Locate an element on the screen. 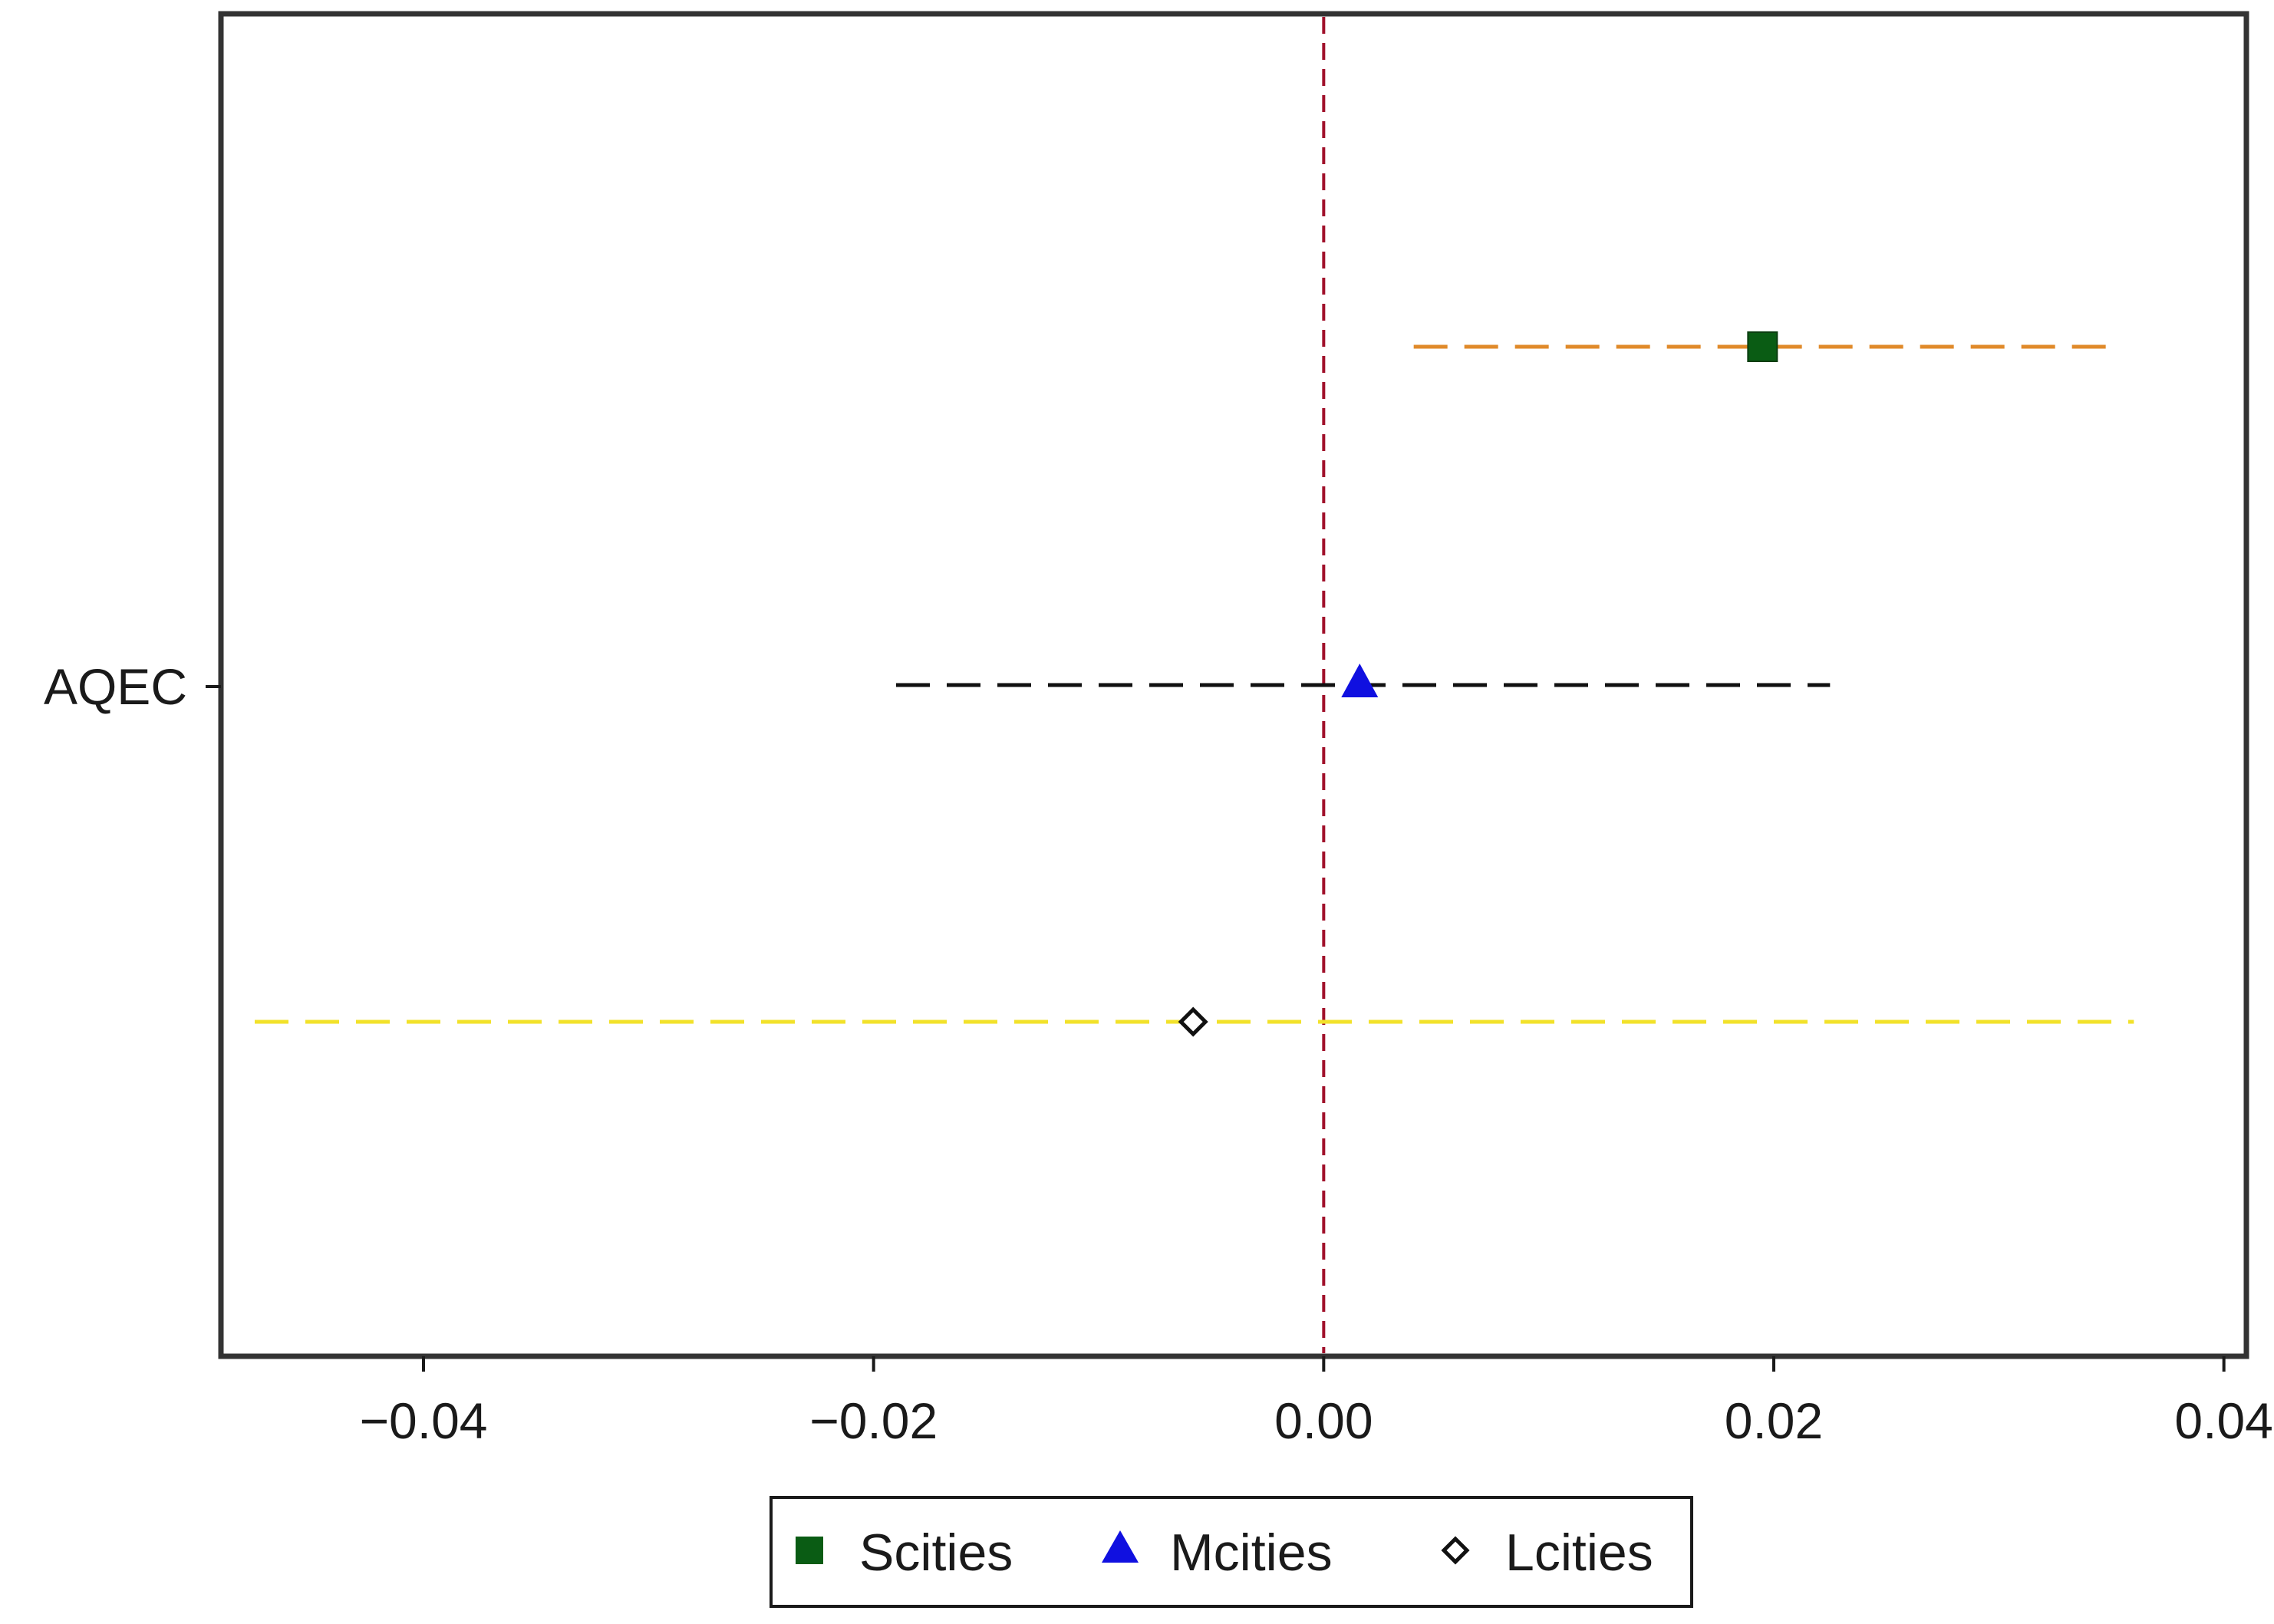 This screenshot has width=2274, height=1624. point-marker-scities is located at coordinates (1762, 346).